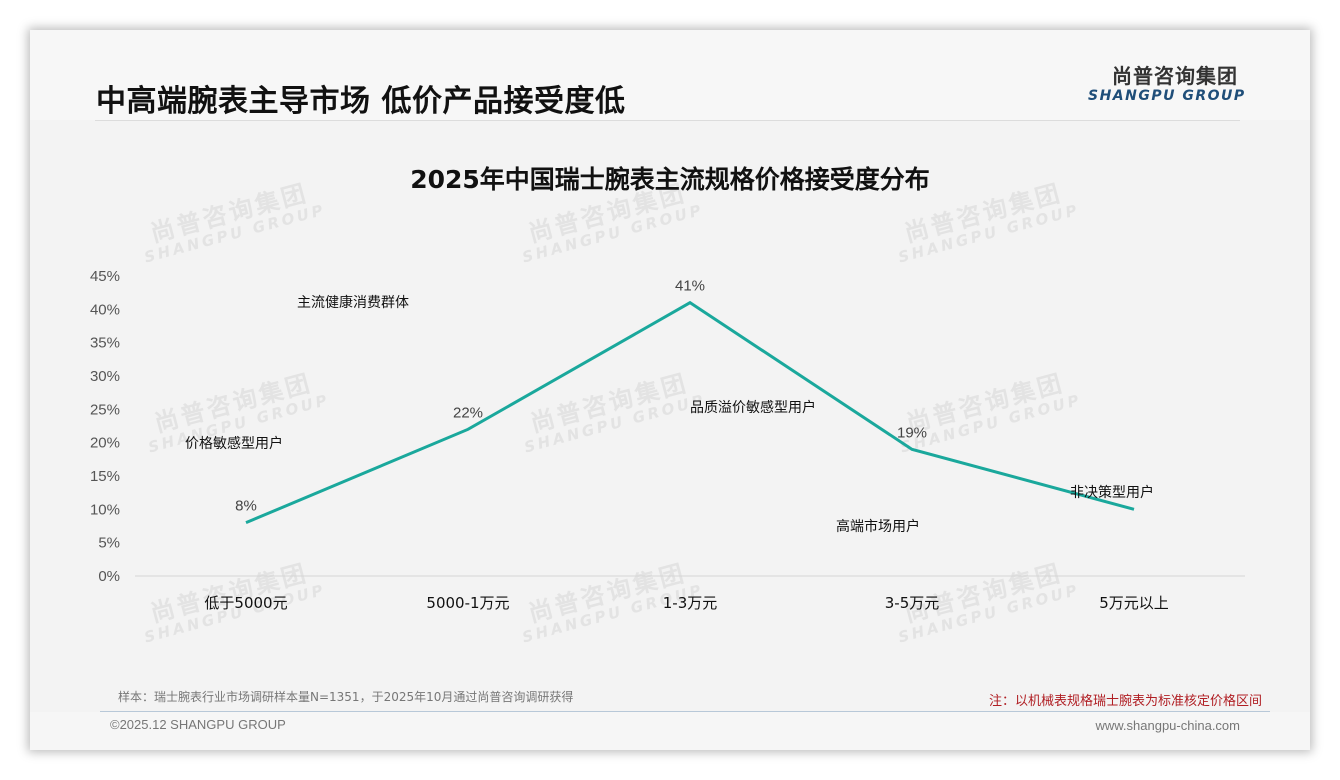  I want to click on logo-en-text: SHANGPU GROUP, so click(1167, 96).